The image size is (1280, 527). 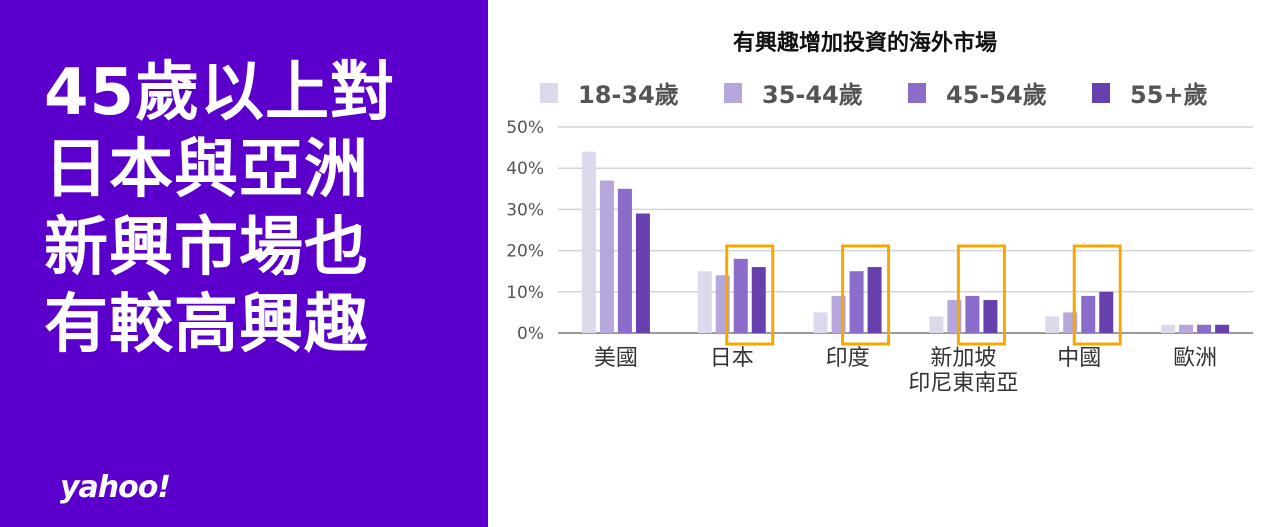 What do you see at coordinates (206, 170) in the screenshot?
I see `headline-line-2: 日本與亞洲` at bounding box center [206, 170].